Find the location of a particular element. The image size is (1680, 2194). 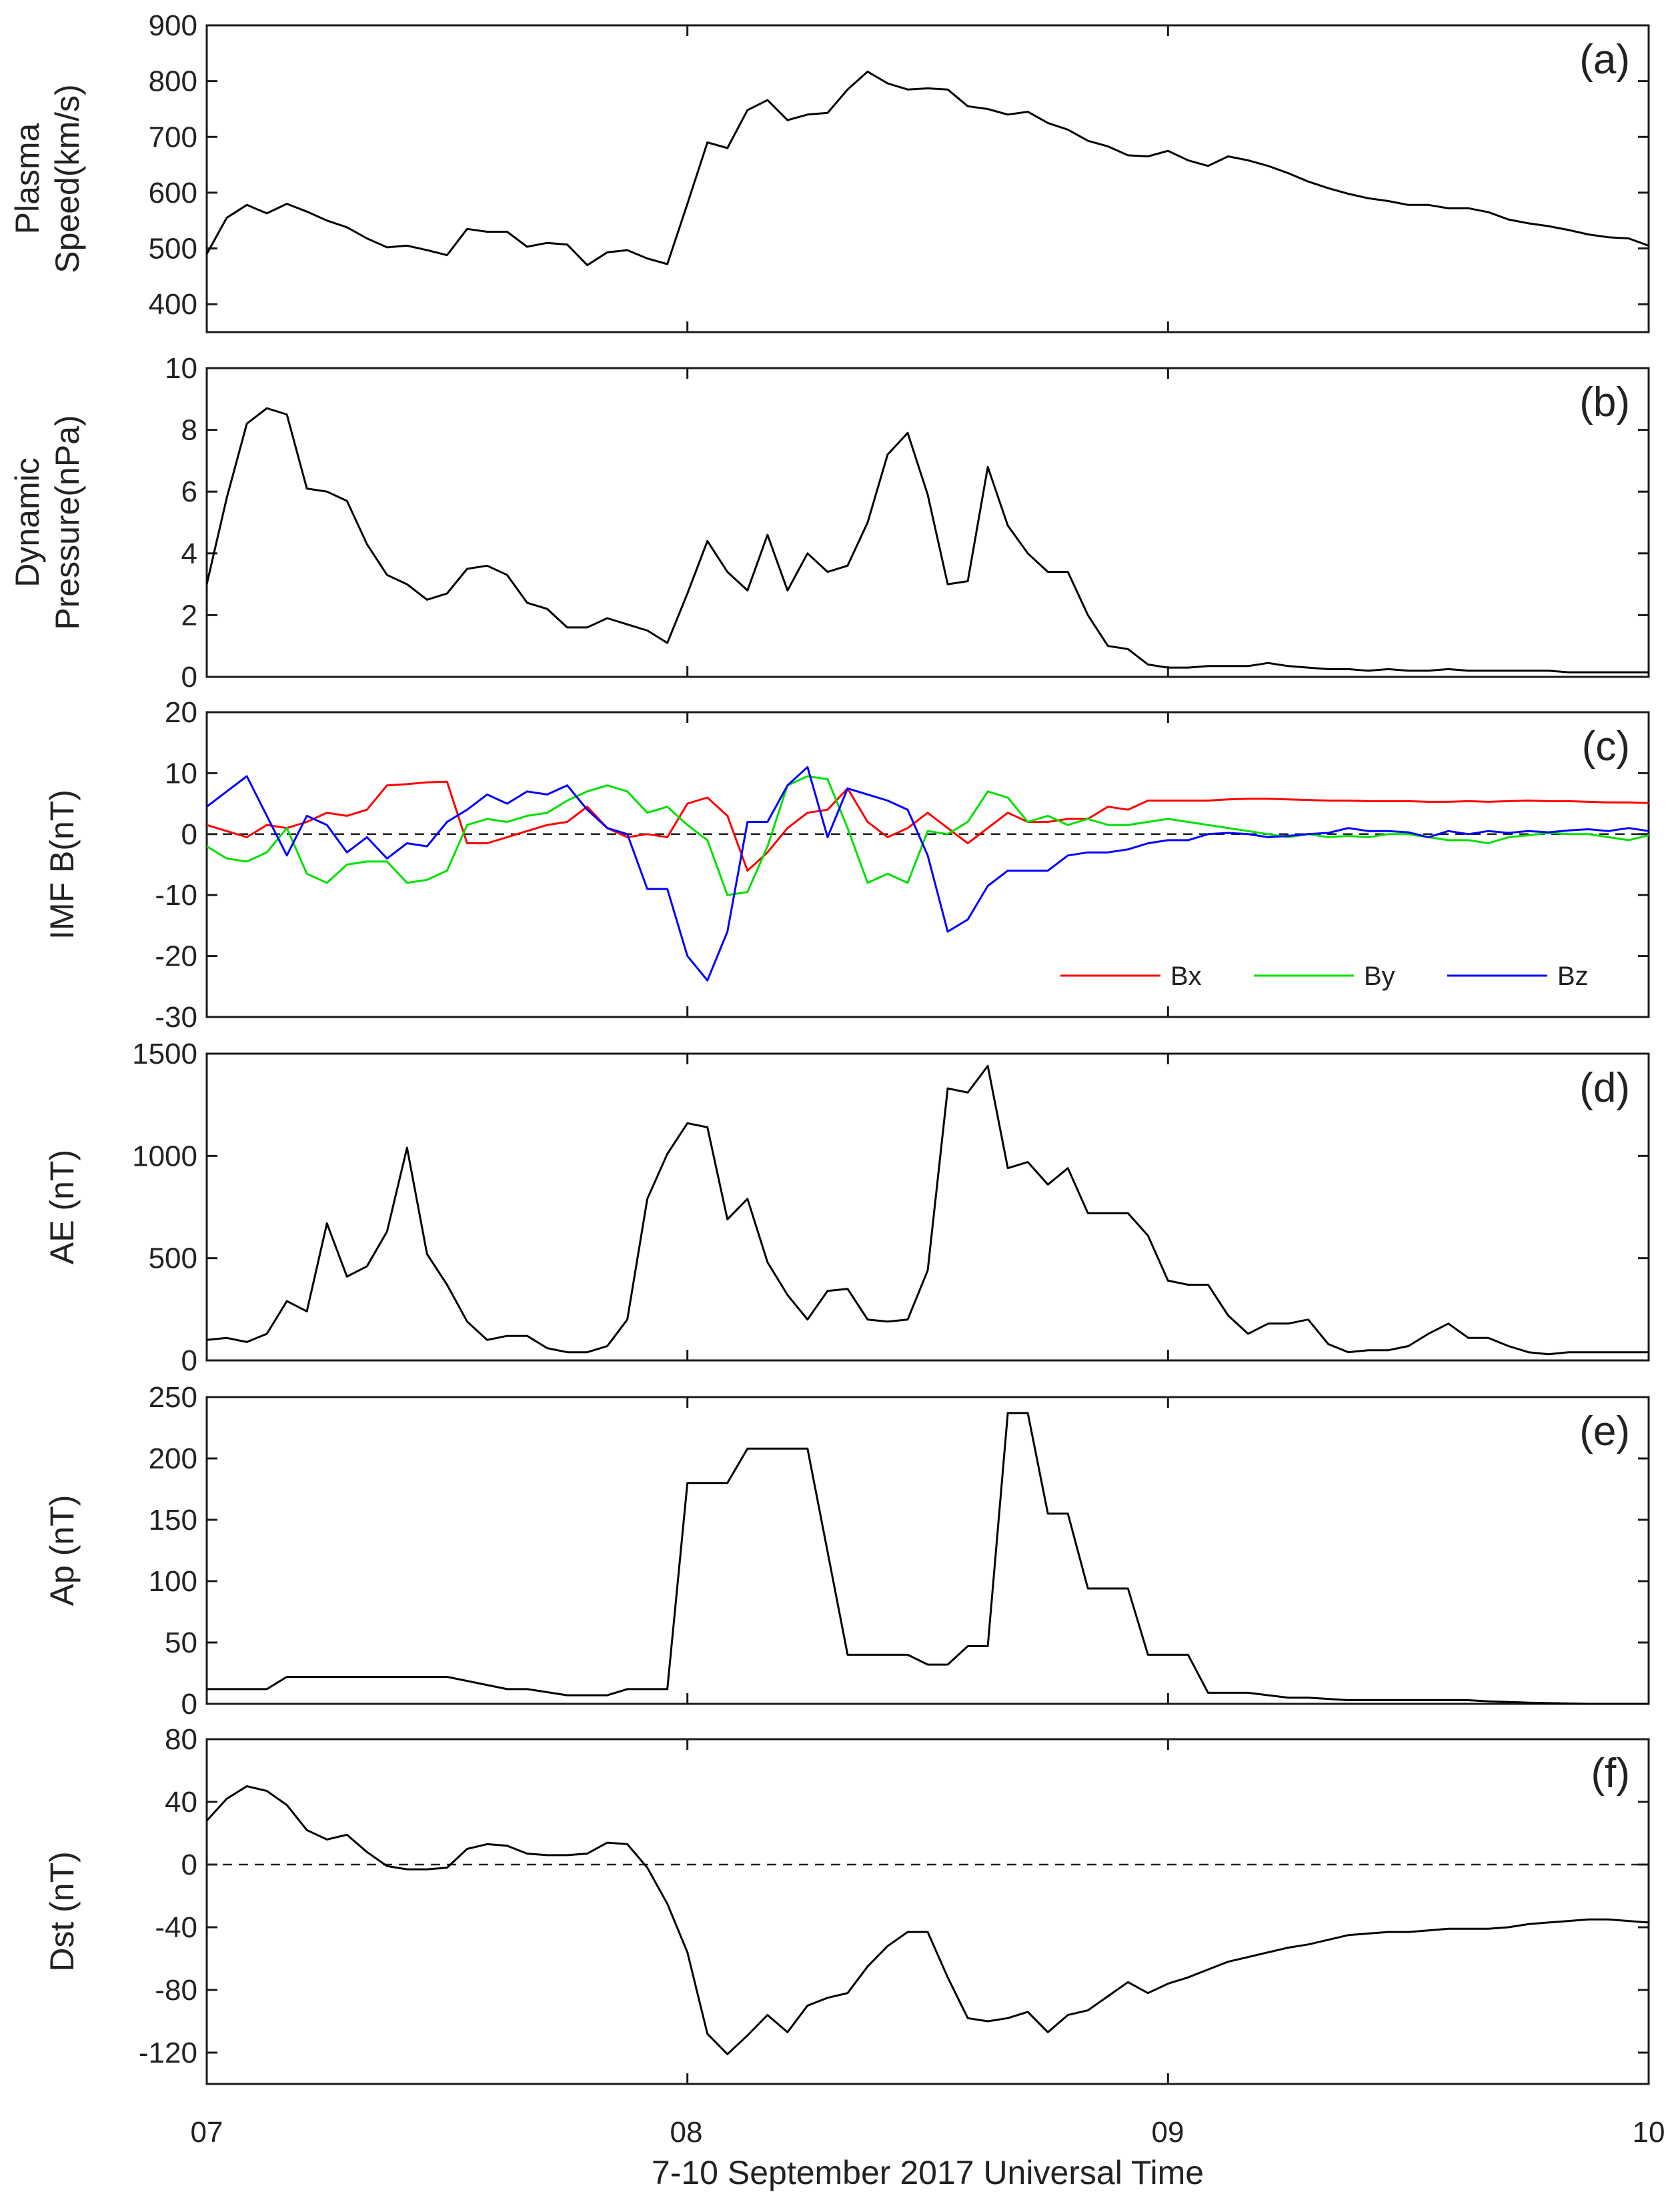

y-axis-label: AE (nT) is located at coordinates (62, 1207).